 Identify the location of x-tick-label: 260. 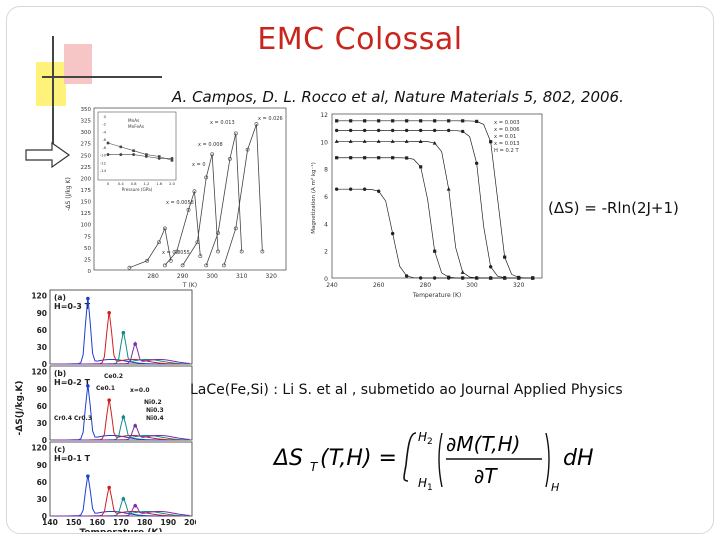
(379, 285).